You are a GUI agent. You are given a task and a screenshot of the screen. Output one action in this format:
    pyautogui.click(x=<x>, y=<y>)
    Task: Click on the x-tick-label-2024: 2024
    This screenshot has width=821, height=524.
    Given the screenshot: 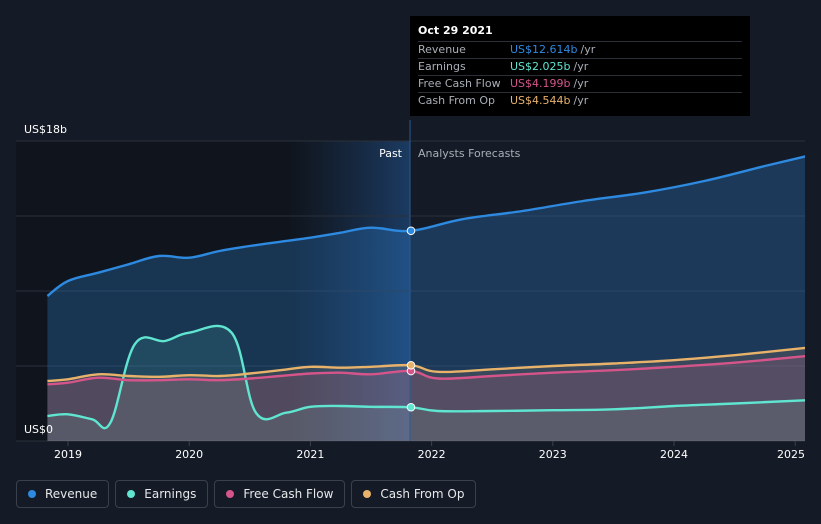 What is the action you would take?
    pyautogui.click(x=674, y=454)
    